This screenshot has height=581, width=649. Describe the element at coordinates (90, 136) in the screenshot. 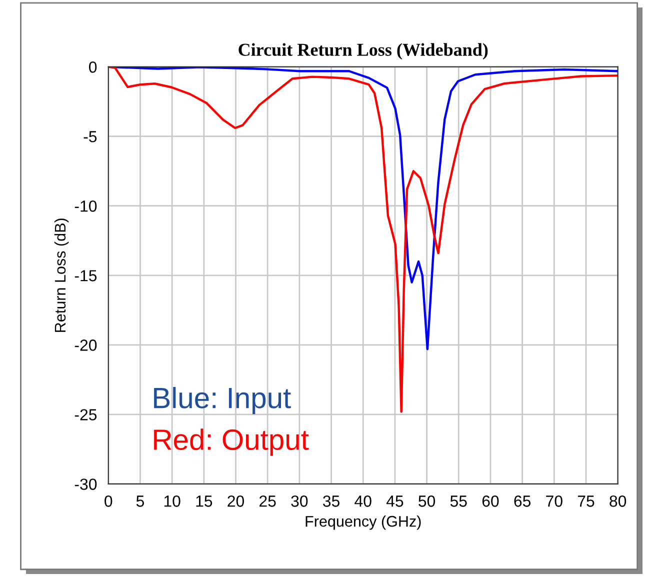

I see `y-tick-label: -5` at that location.